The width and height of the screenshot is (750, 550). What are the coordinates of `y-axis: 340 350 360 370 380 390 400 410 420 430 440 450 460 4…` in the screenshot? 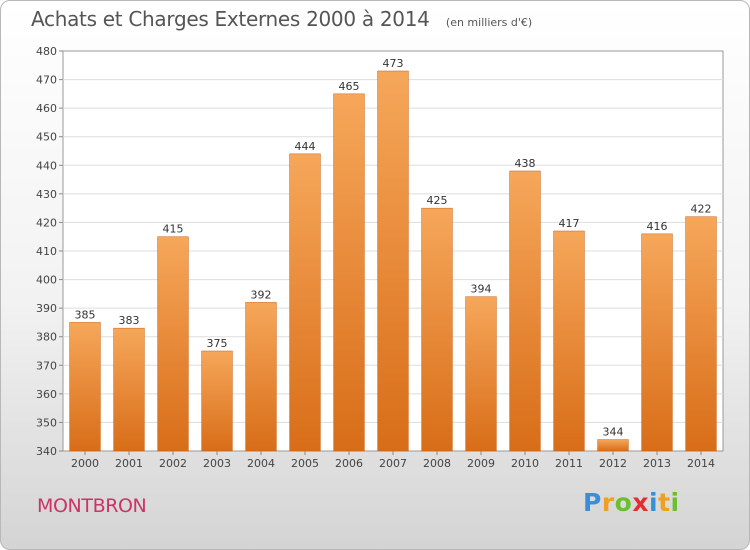 It's located at (49, 251).